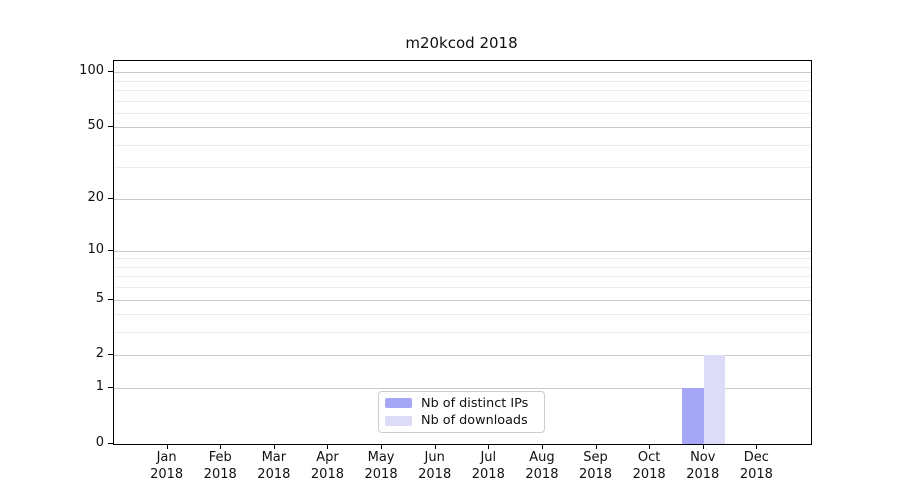  Describe the element at coordinates (488, 457) in the screenshot. I see `x-tick-month: Jul` at that location.